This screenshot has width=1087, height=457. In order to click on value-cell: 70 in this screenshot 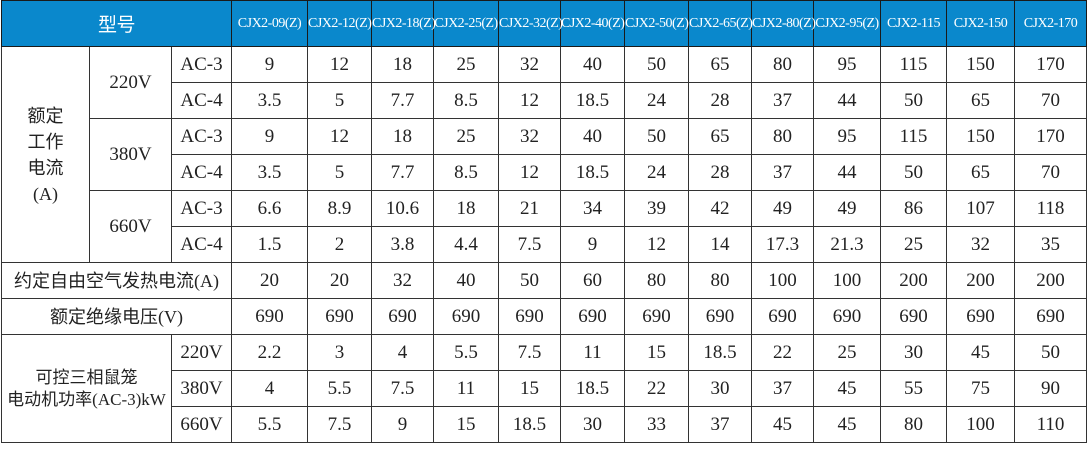, I will do `click(1050, 172)`.